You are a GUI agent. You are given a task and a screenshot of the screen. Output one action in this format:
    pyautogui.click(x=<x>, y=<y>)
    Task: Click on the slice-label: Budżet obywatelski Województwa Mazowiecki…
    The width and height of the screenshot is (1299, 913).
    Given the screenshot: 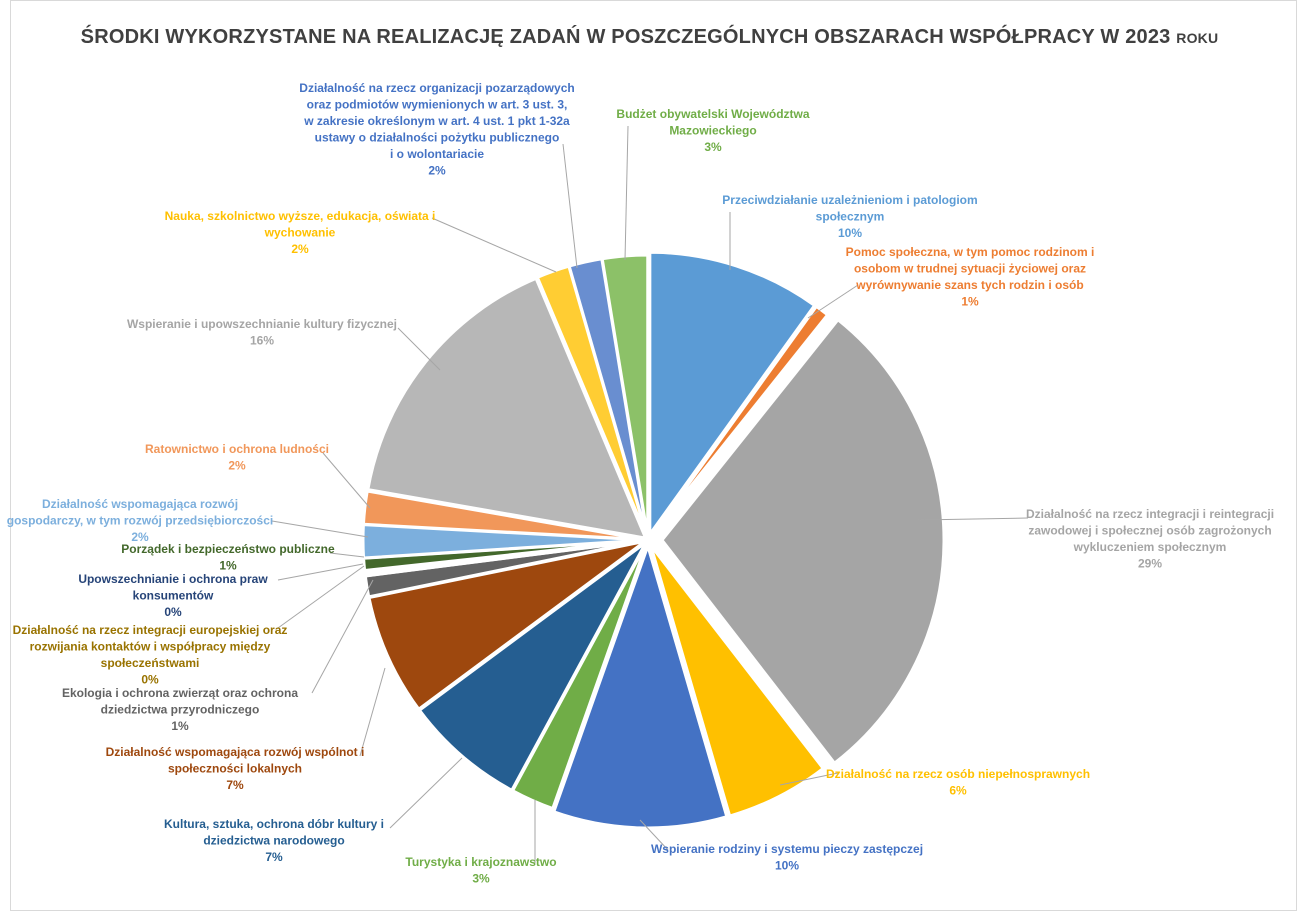 What is the action you would take?
    pyautogui.click(x=712, y=130)
    